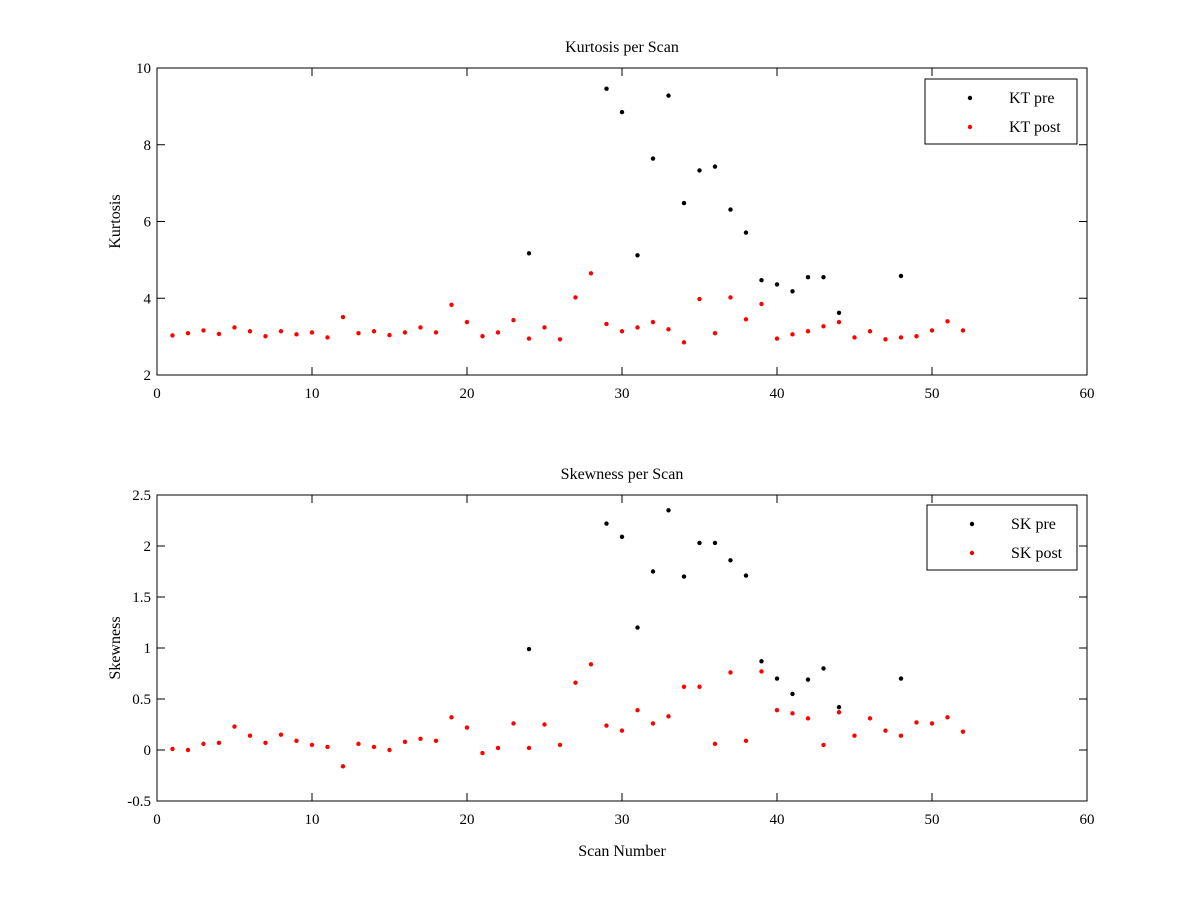 Image resolution: width=1200 pixels, height=900 pixels. Describe the element at coordinates (148, 376) in the screenshot. I see `y-tick-label: 2` at that location.